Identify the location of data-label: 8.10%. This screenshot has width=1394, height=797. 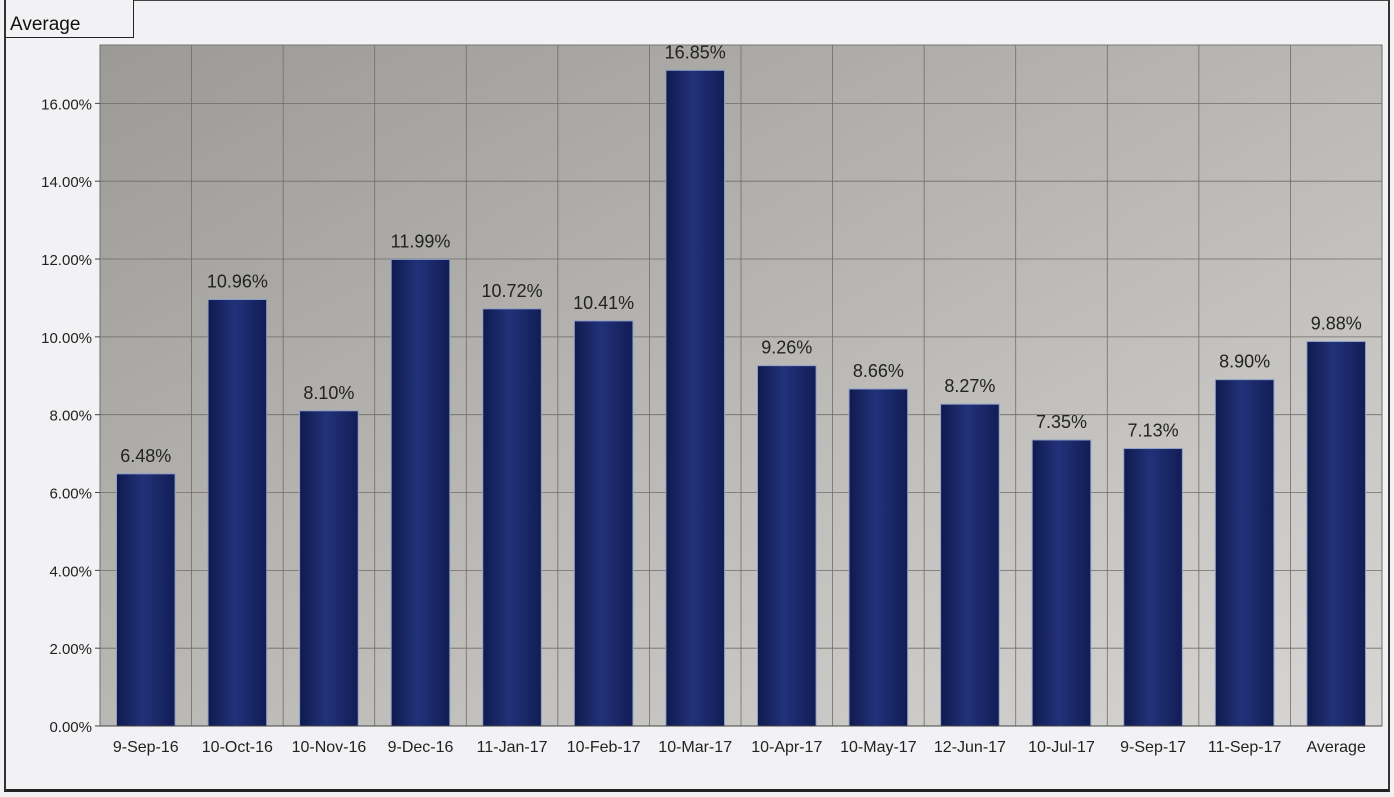
(328, 393).